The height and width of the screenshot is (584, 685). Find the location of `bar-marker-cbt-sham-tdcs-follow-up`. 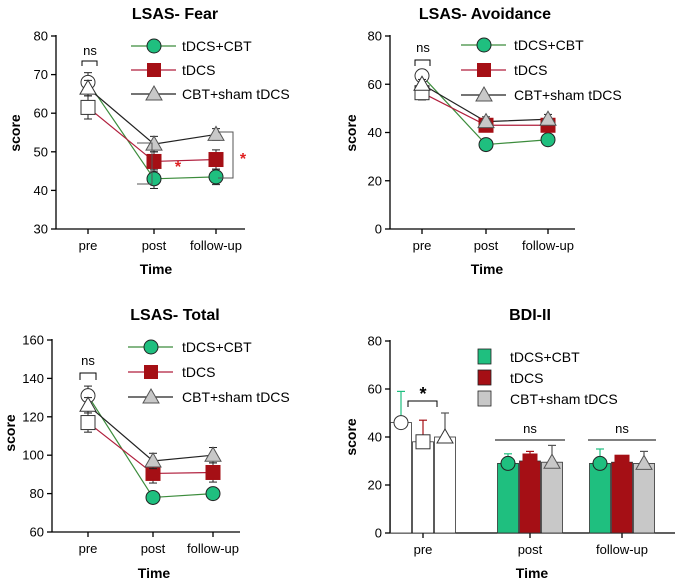

bar-marker-cbt-sham-tdcs-follow-up is located at coordinates (644, 462).